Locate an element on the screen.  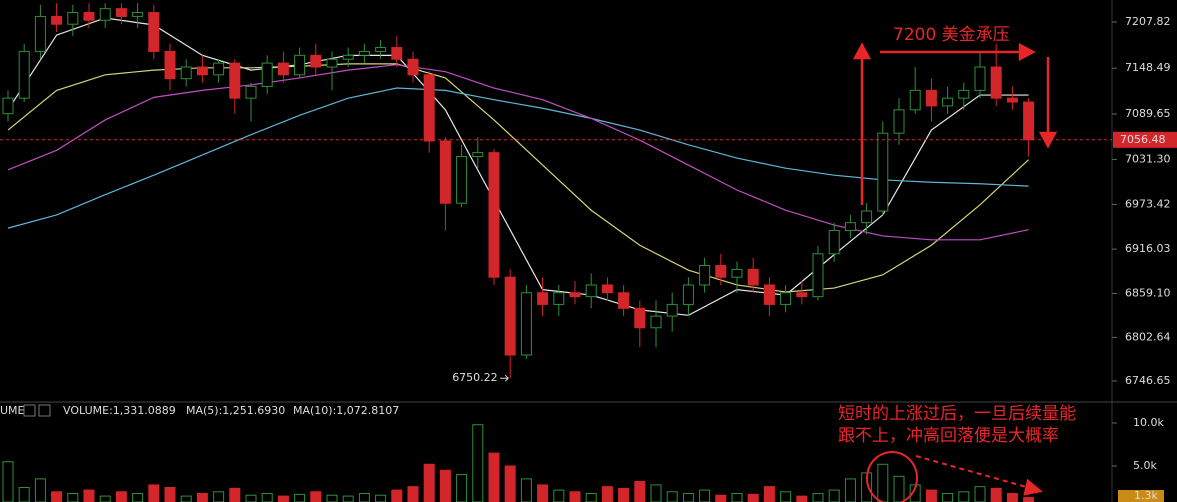
y-tick-label: 6859.10 is located at coordinates (1148, 292).